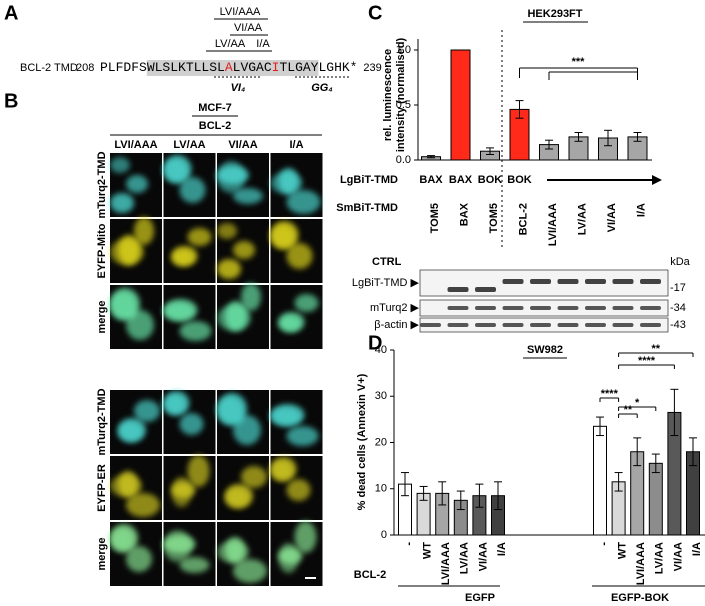  I want to click on sequence-part: I, so click(276, 67).